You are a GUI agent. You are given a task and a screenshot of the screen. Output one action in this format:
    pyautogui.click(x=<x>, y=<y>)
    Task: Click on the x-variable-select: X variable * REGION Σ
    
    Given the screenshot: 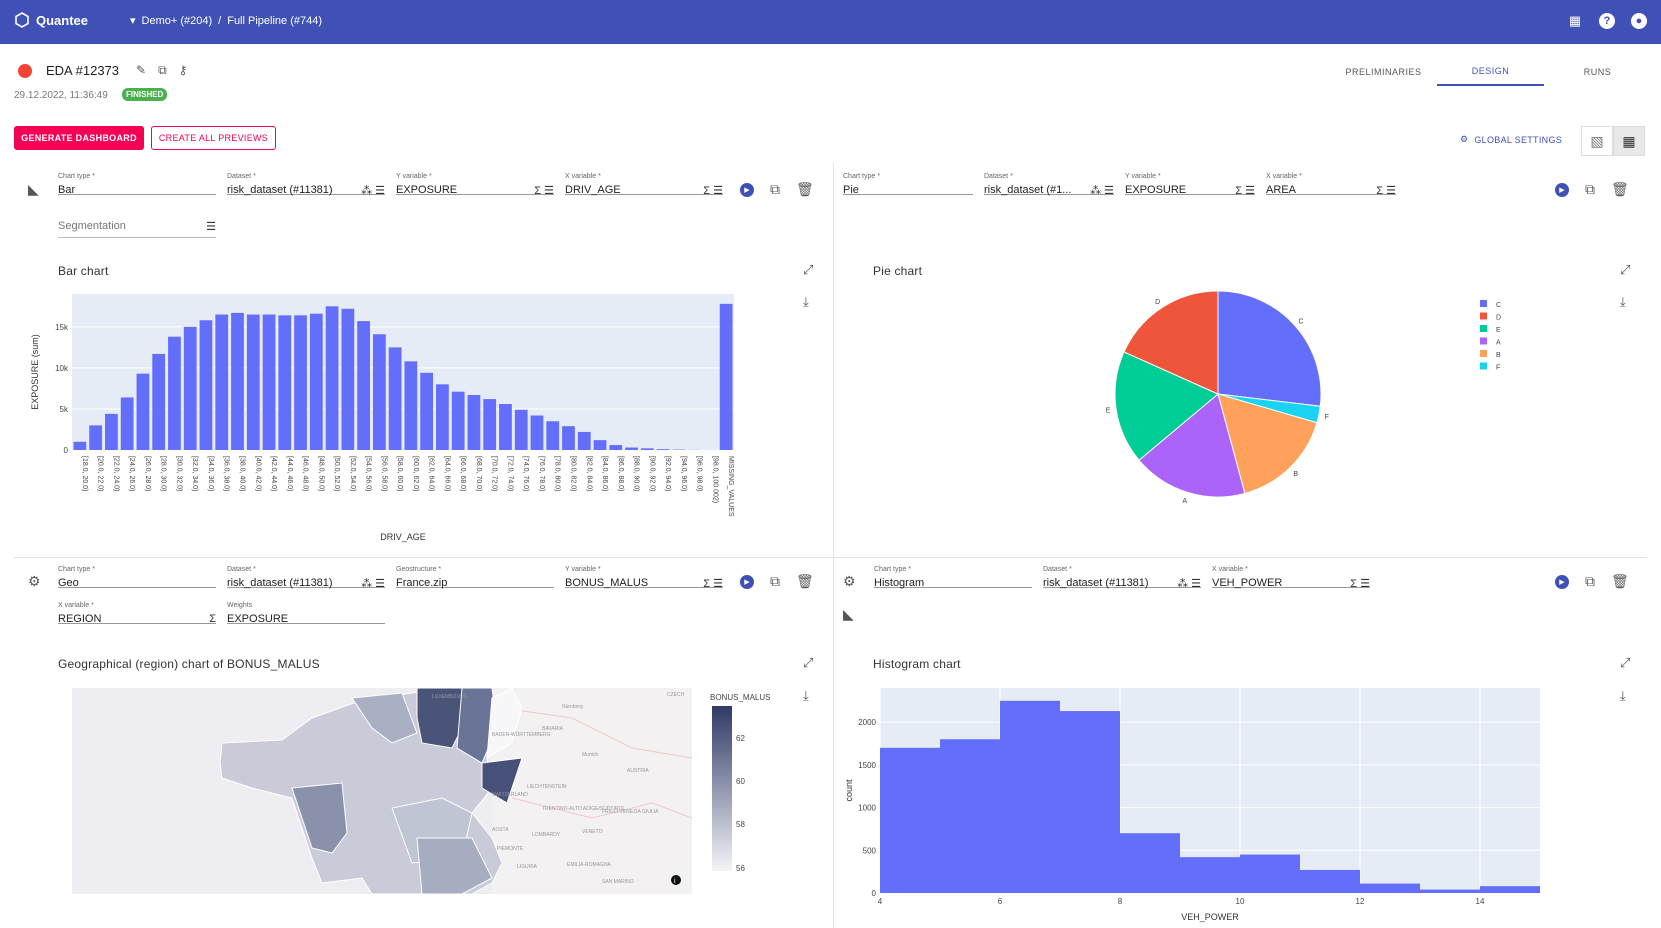 What is the action you would take?
    pyautogui.click(x=137, y=608)
    